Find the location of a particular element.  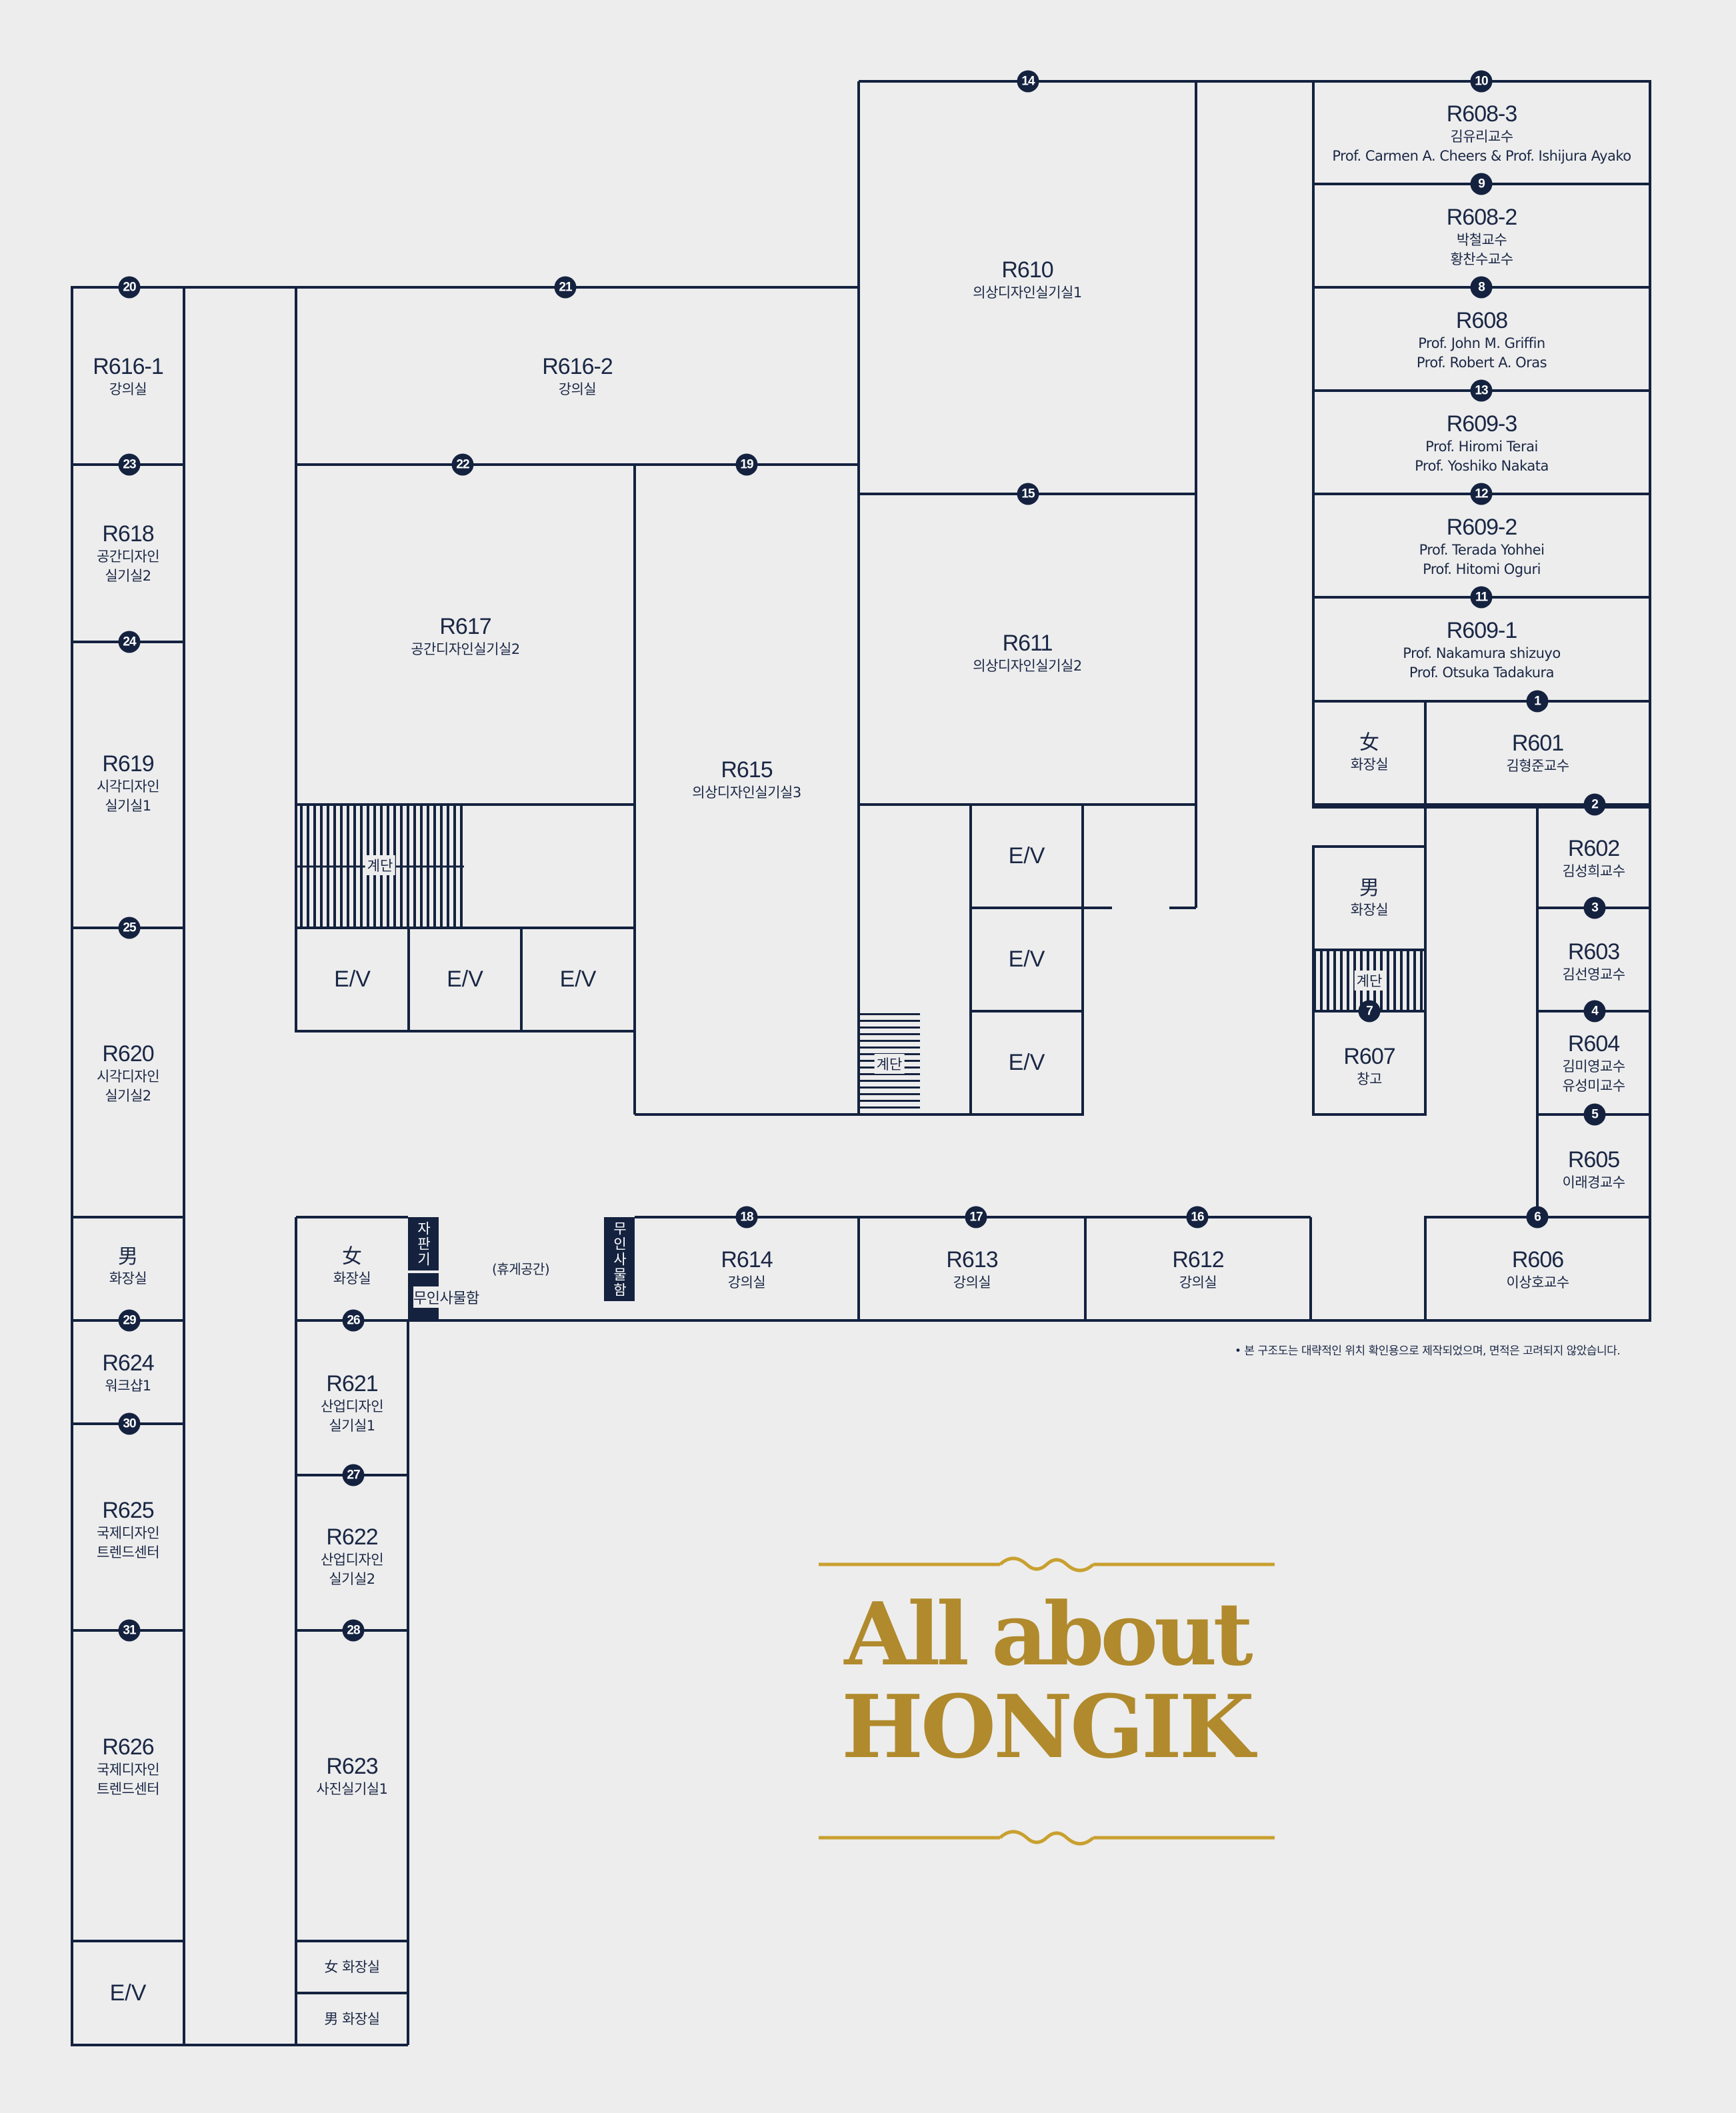

marker-2: 2 is located at coordinates (1594, 804).